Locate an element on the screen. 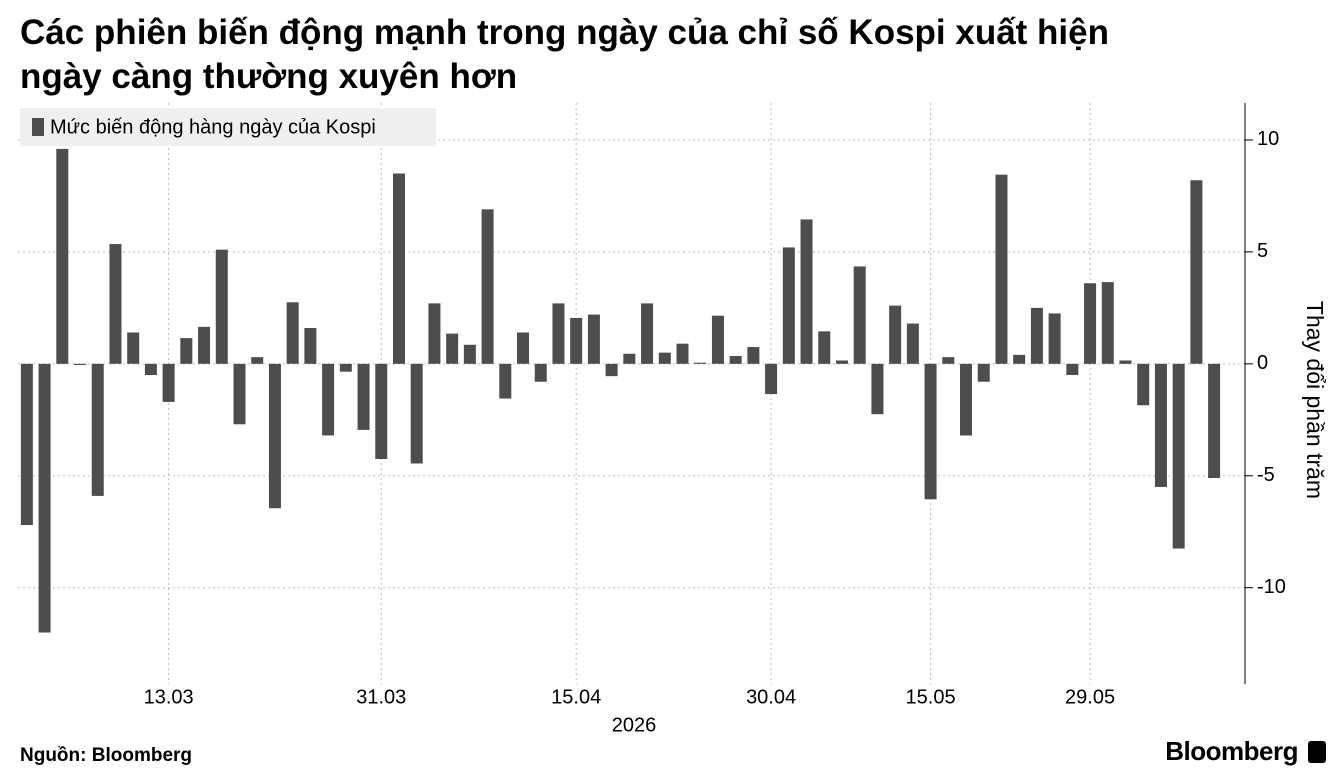 This screenshot has height=784, width=1338. legend-box is located at coordinates (228, 127).